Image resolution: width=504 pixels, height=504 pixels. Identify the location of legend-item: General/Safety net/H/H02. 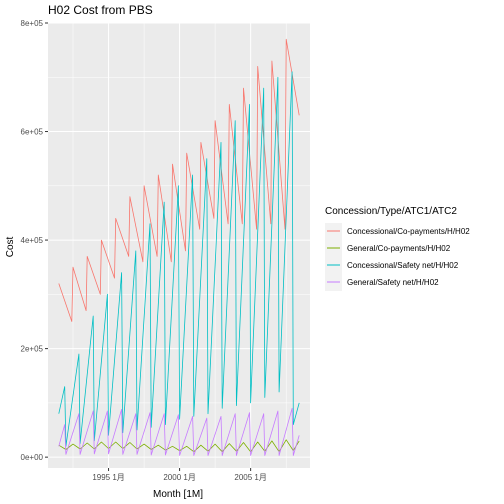
(382, 282).